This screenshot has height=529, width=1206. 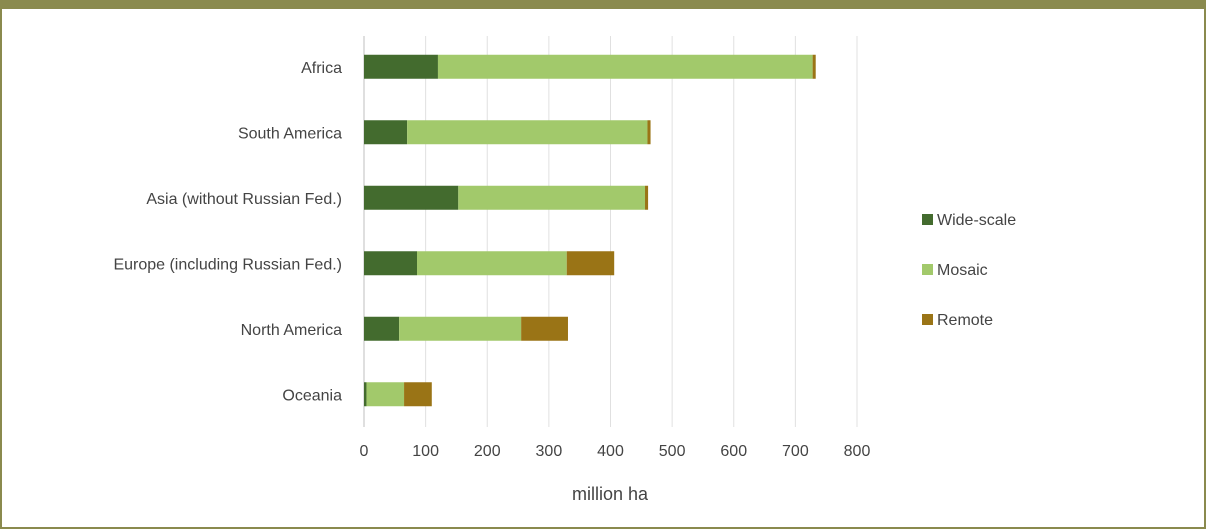 What do you see at coordinates (291, 330) in the screenshot?
I see `category-label: North America` at bounding box center [291, 330].